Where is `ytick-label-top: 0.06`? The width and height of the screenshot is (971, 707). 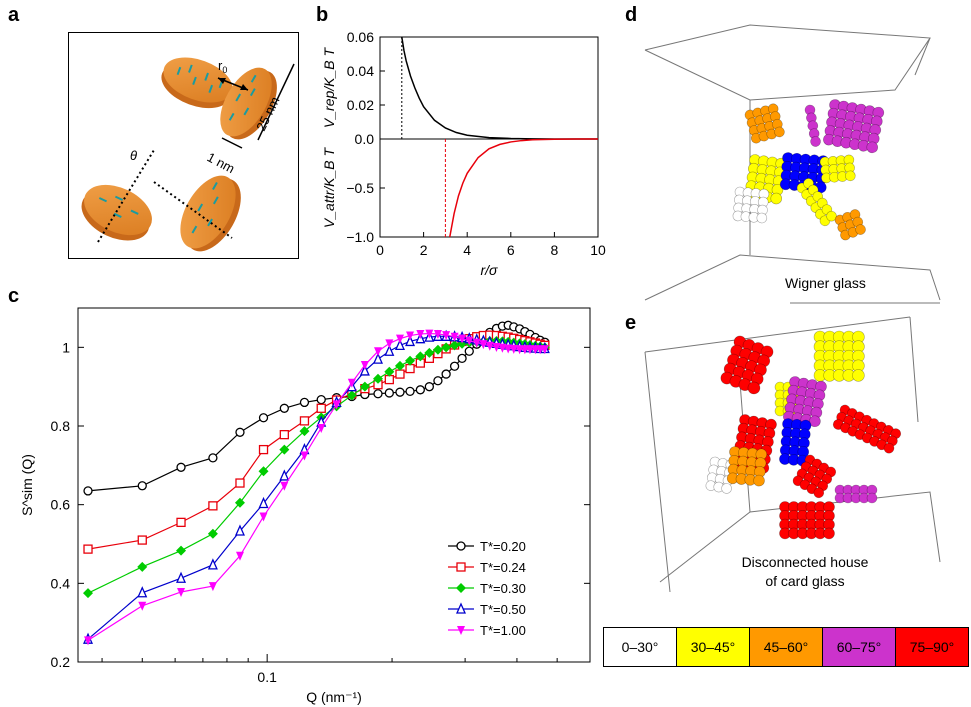
ytick-label-top: 0.06 is located at coordinates (360, 37).